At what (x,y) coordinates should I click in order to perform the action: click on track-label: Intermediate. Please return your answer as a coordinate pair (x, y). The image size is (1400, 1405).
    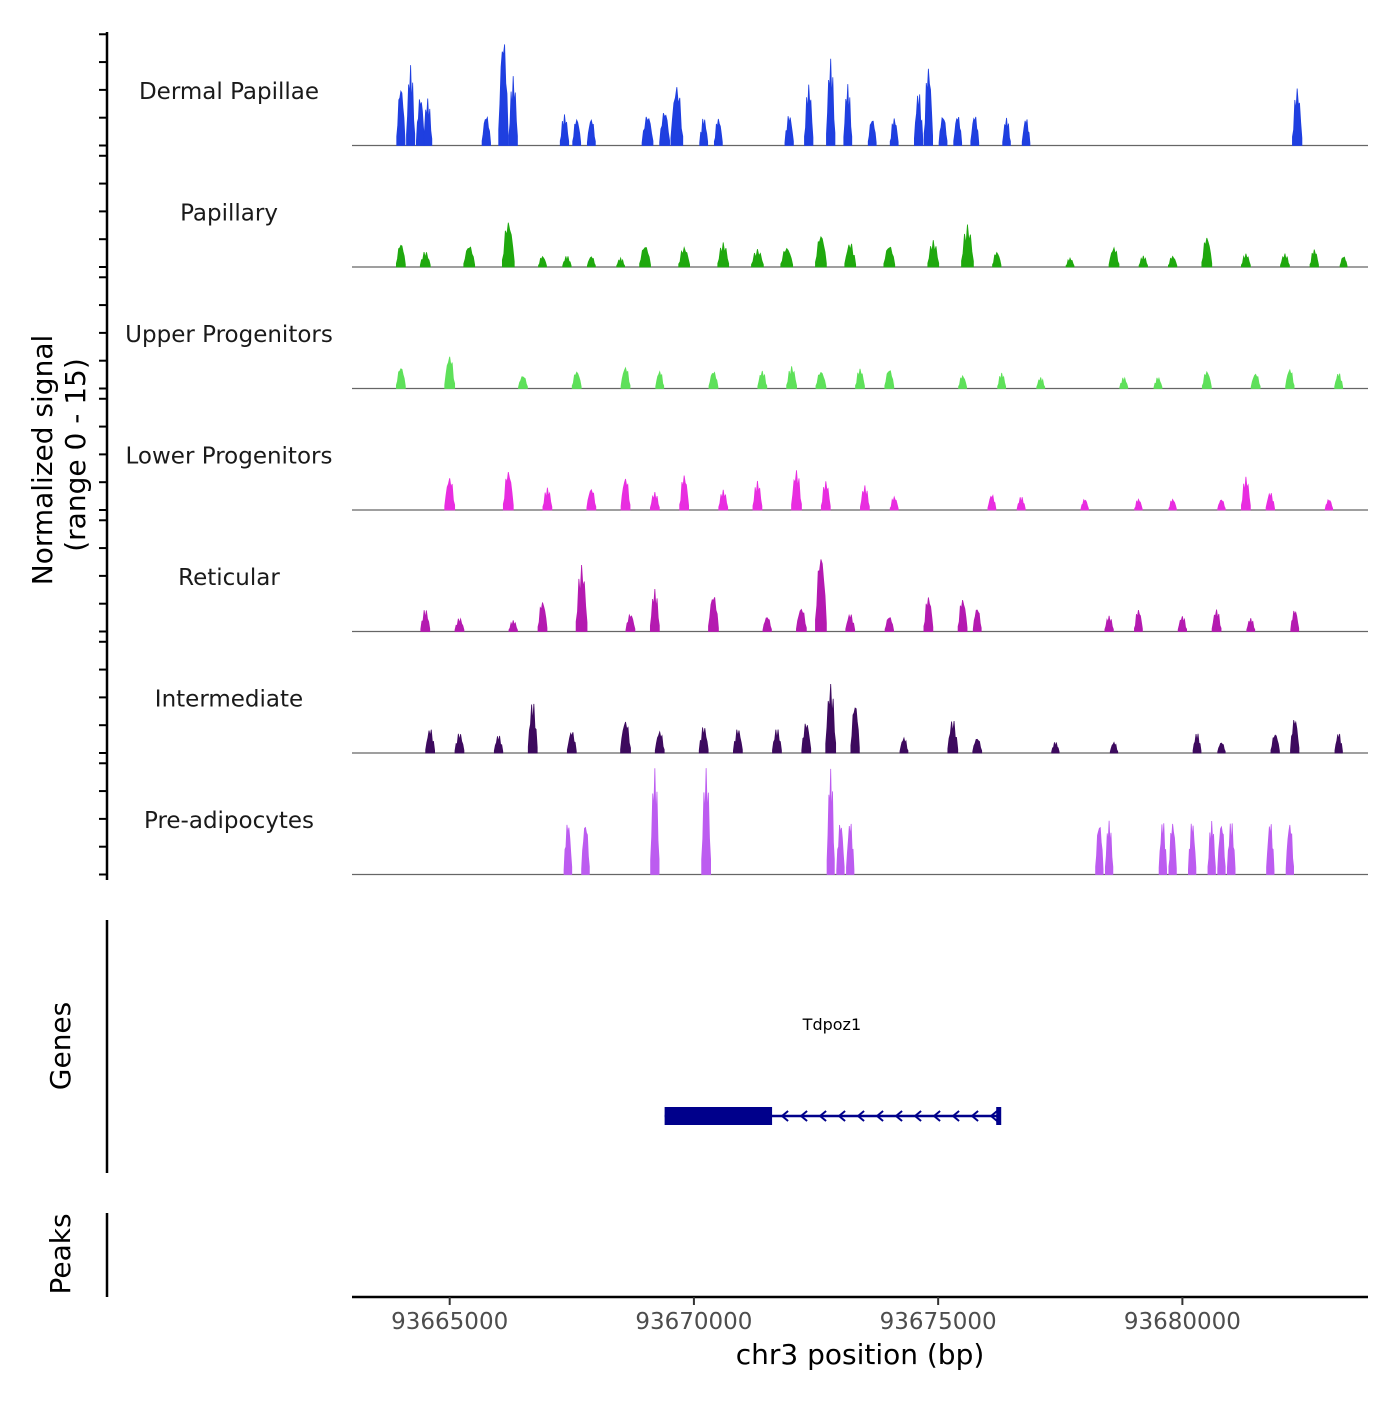
    Looking at the image, I should click on (229, 700).